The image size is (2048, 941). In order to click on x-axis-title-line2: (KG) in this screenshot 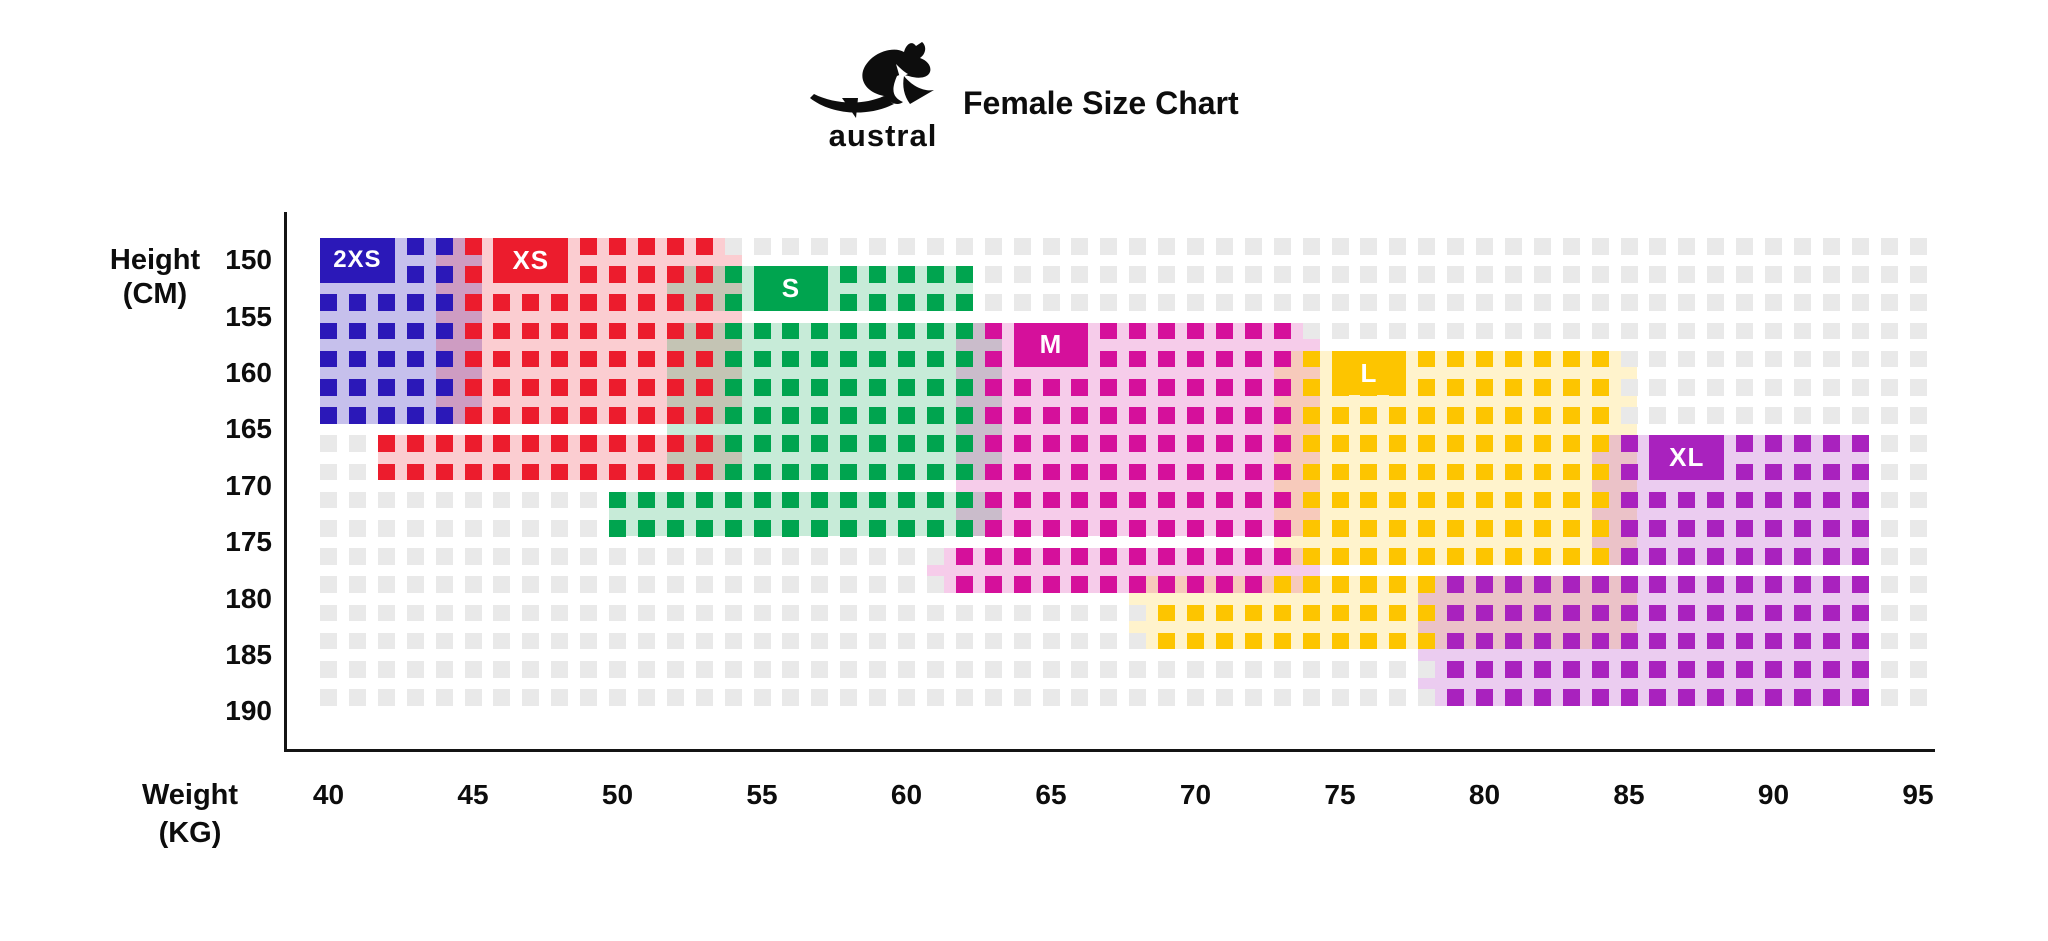, I will do `click(190, 833)`.